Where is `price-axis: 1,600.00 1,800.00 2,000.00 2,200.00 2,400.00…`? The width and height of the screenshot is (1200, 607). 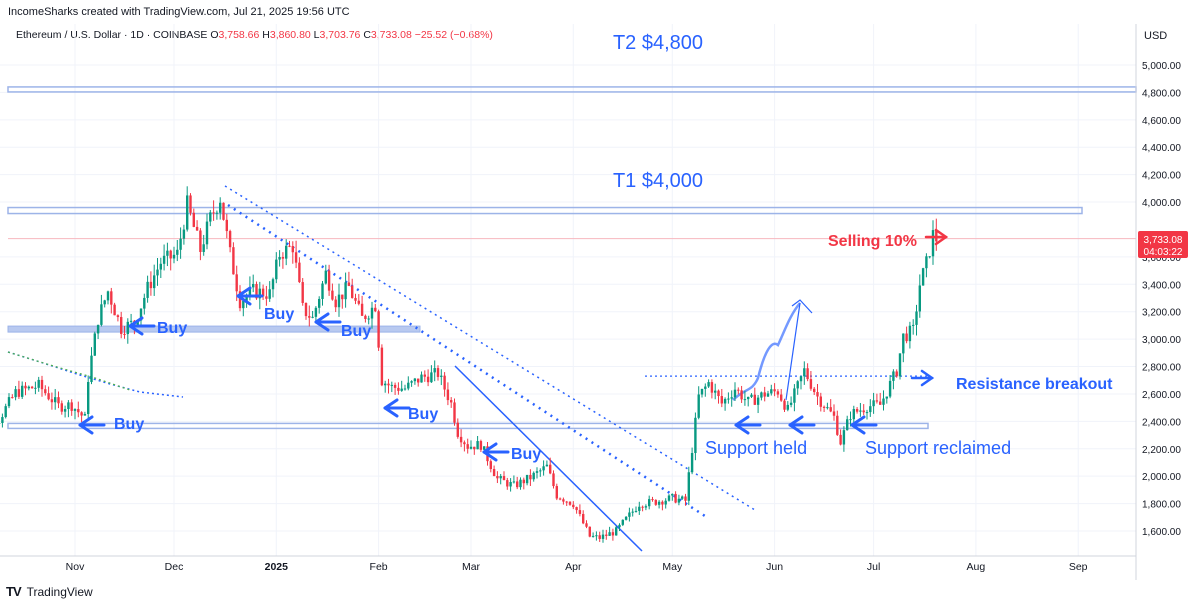
price-axis: 1,600.00 1,800.00 2,000.00 2,200.00 2,400.00… is located at coordinates (1161, 299).